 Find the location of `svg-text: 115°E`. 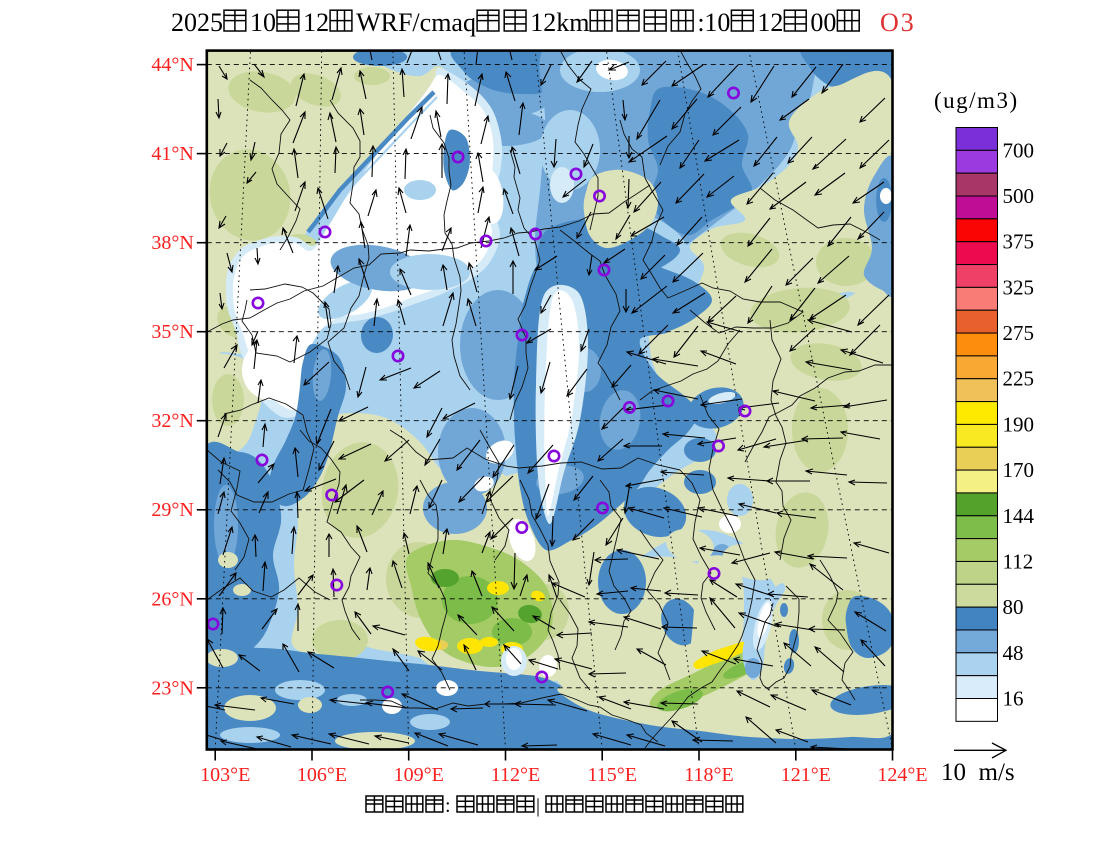

svg-text: 115°E is located at coordinates (611, 775).